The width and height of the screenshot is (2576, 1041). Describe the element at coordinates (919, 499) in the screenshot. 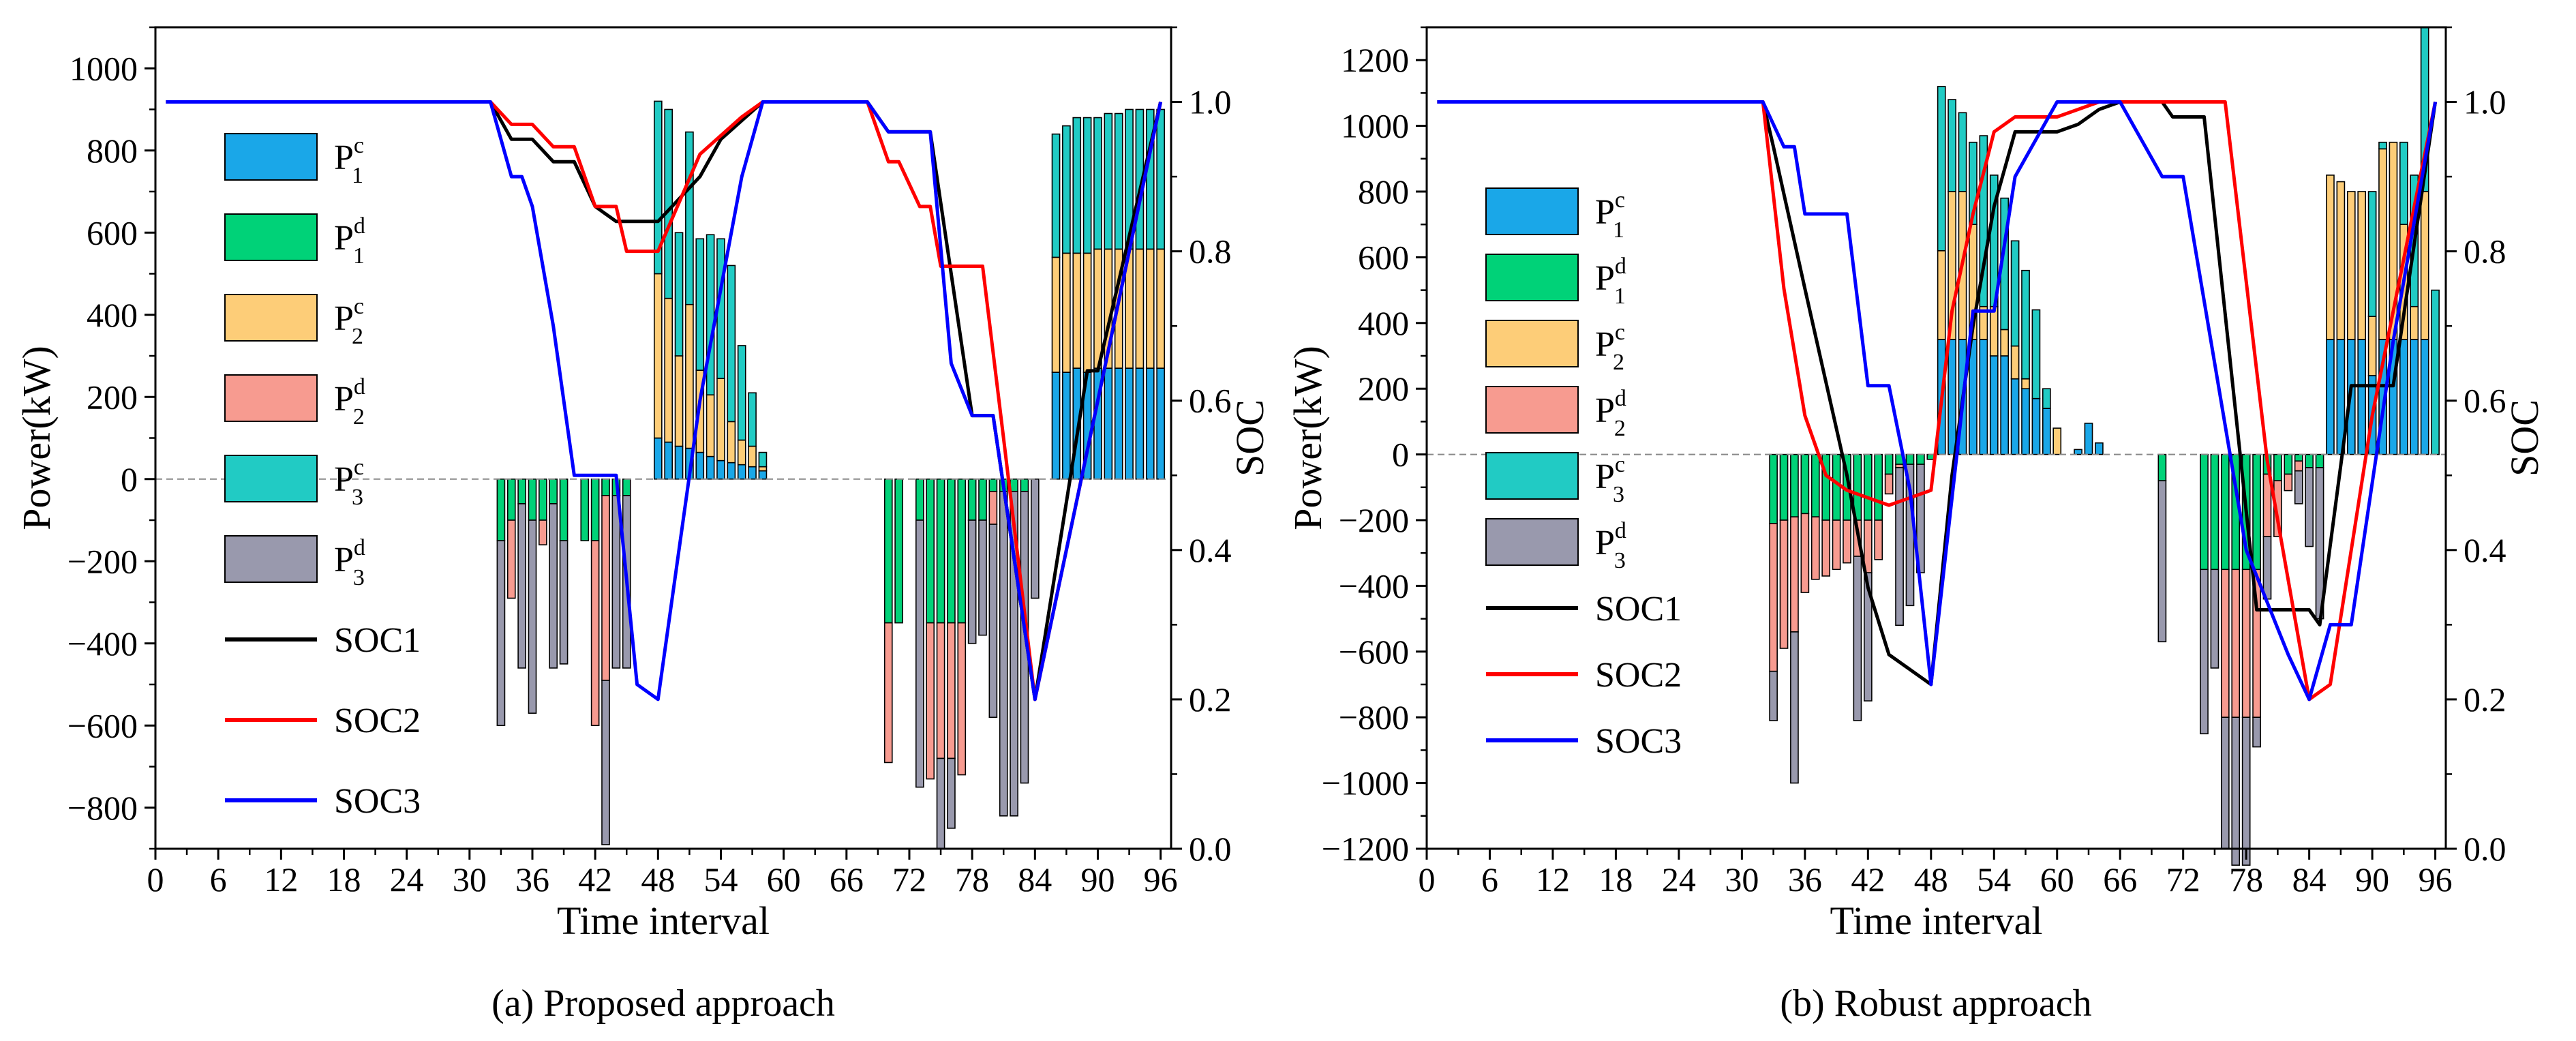

I see `bar-P1d-t73` at that location.